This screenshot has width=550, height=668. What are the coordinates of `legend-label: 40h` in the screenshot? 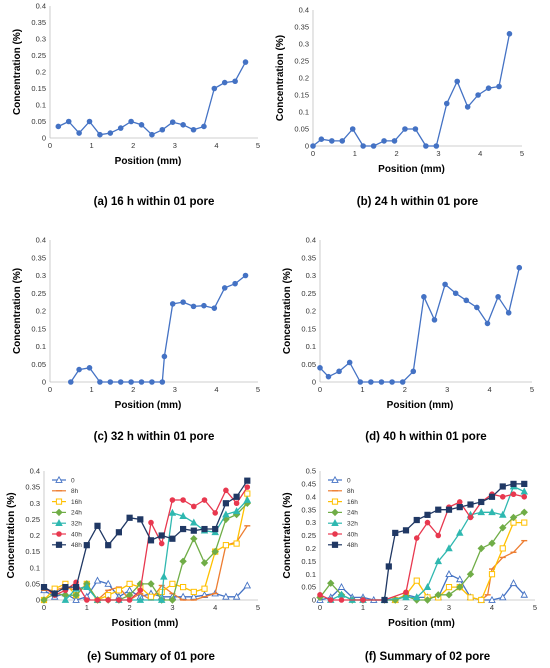 It's located at (76, 534).